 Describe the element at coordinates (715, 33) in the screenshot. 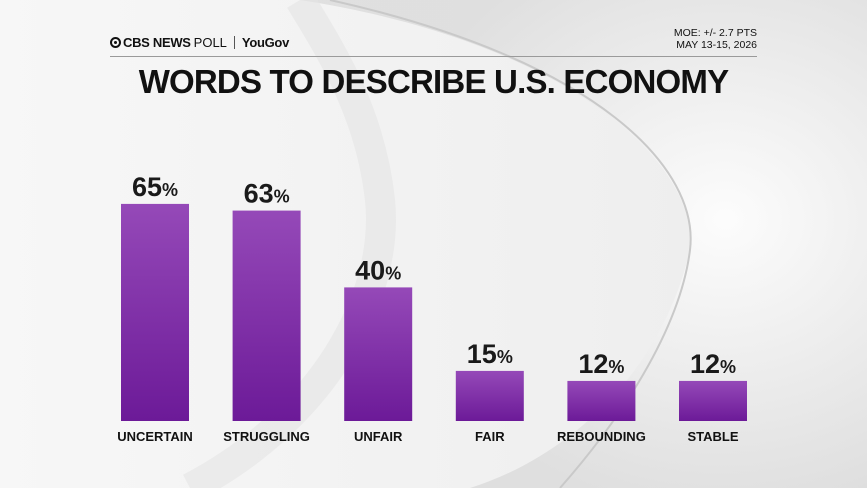

I see `margin-of-error: MOE: +/- 2.7 PTS` at that location.